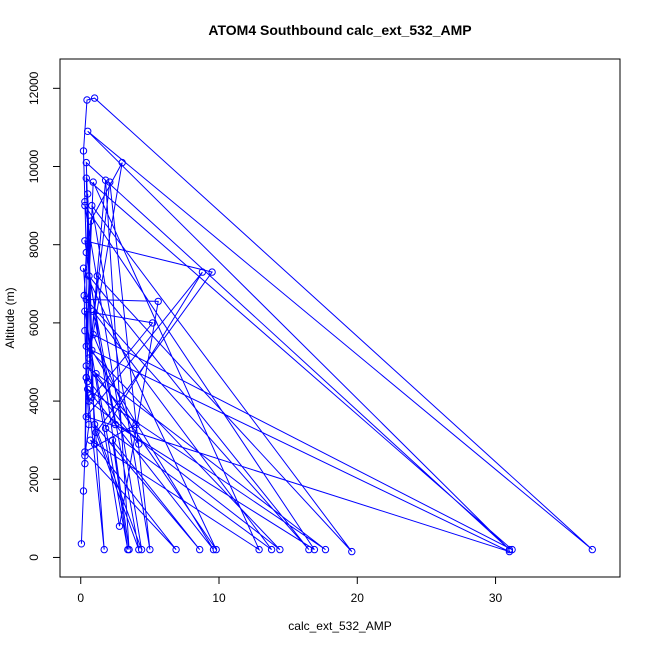  I want to click on y-tick-label: 6000, so click(34, 322).